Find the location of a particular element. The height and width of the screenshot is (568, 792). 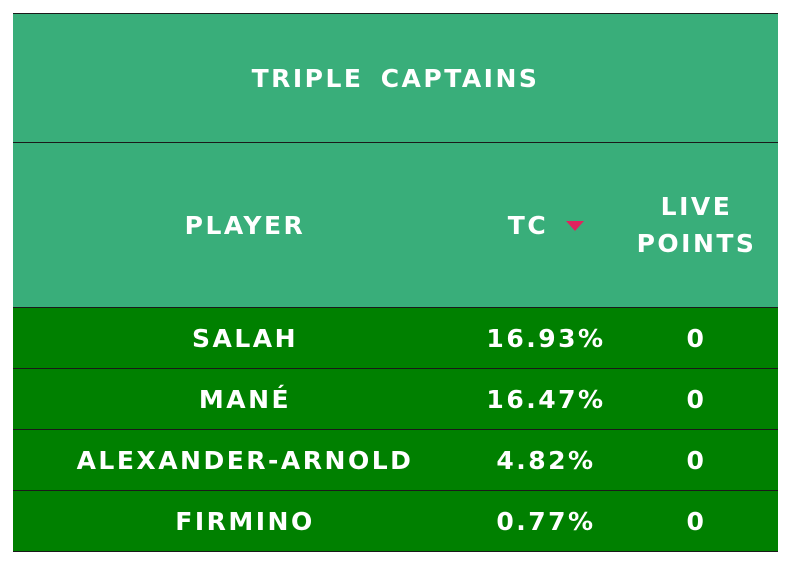

player-name: ALEXANDER-ARNOLD is located at coordinates (245, 460).